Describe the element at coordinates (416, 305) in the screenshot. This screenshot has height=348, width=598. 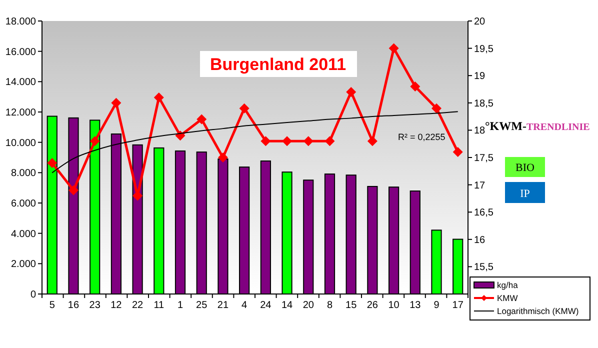
I see `x-tick-label: 13` at that location.